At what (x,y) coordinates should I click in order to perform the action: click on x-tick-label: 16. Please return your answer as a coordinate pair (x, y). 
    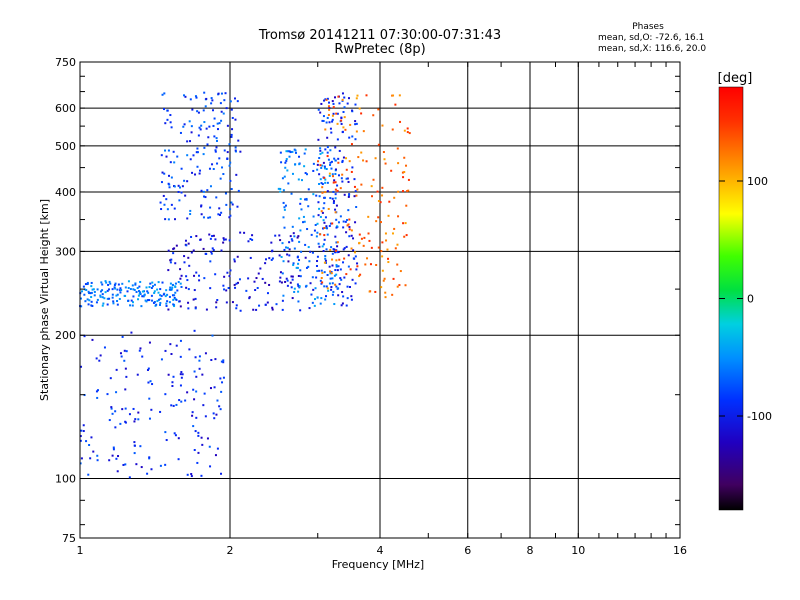
    Looking at the image, I should click on (680, 550).